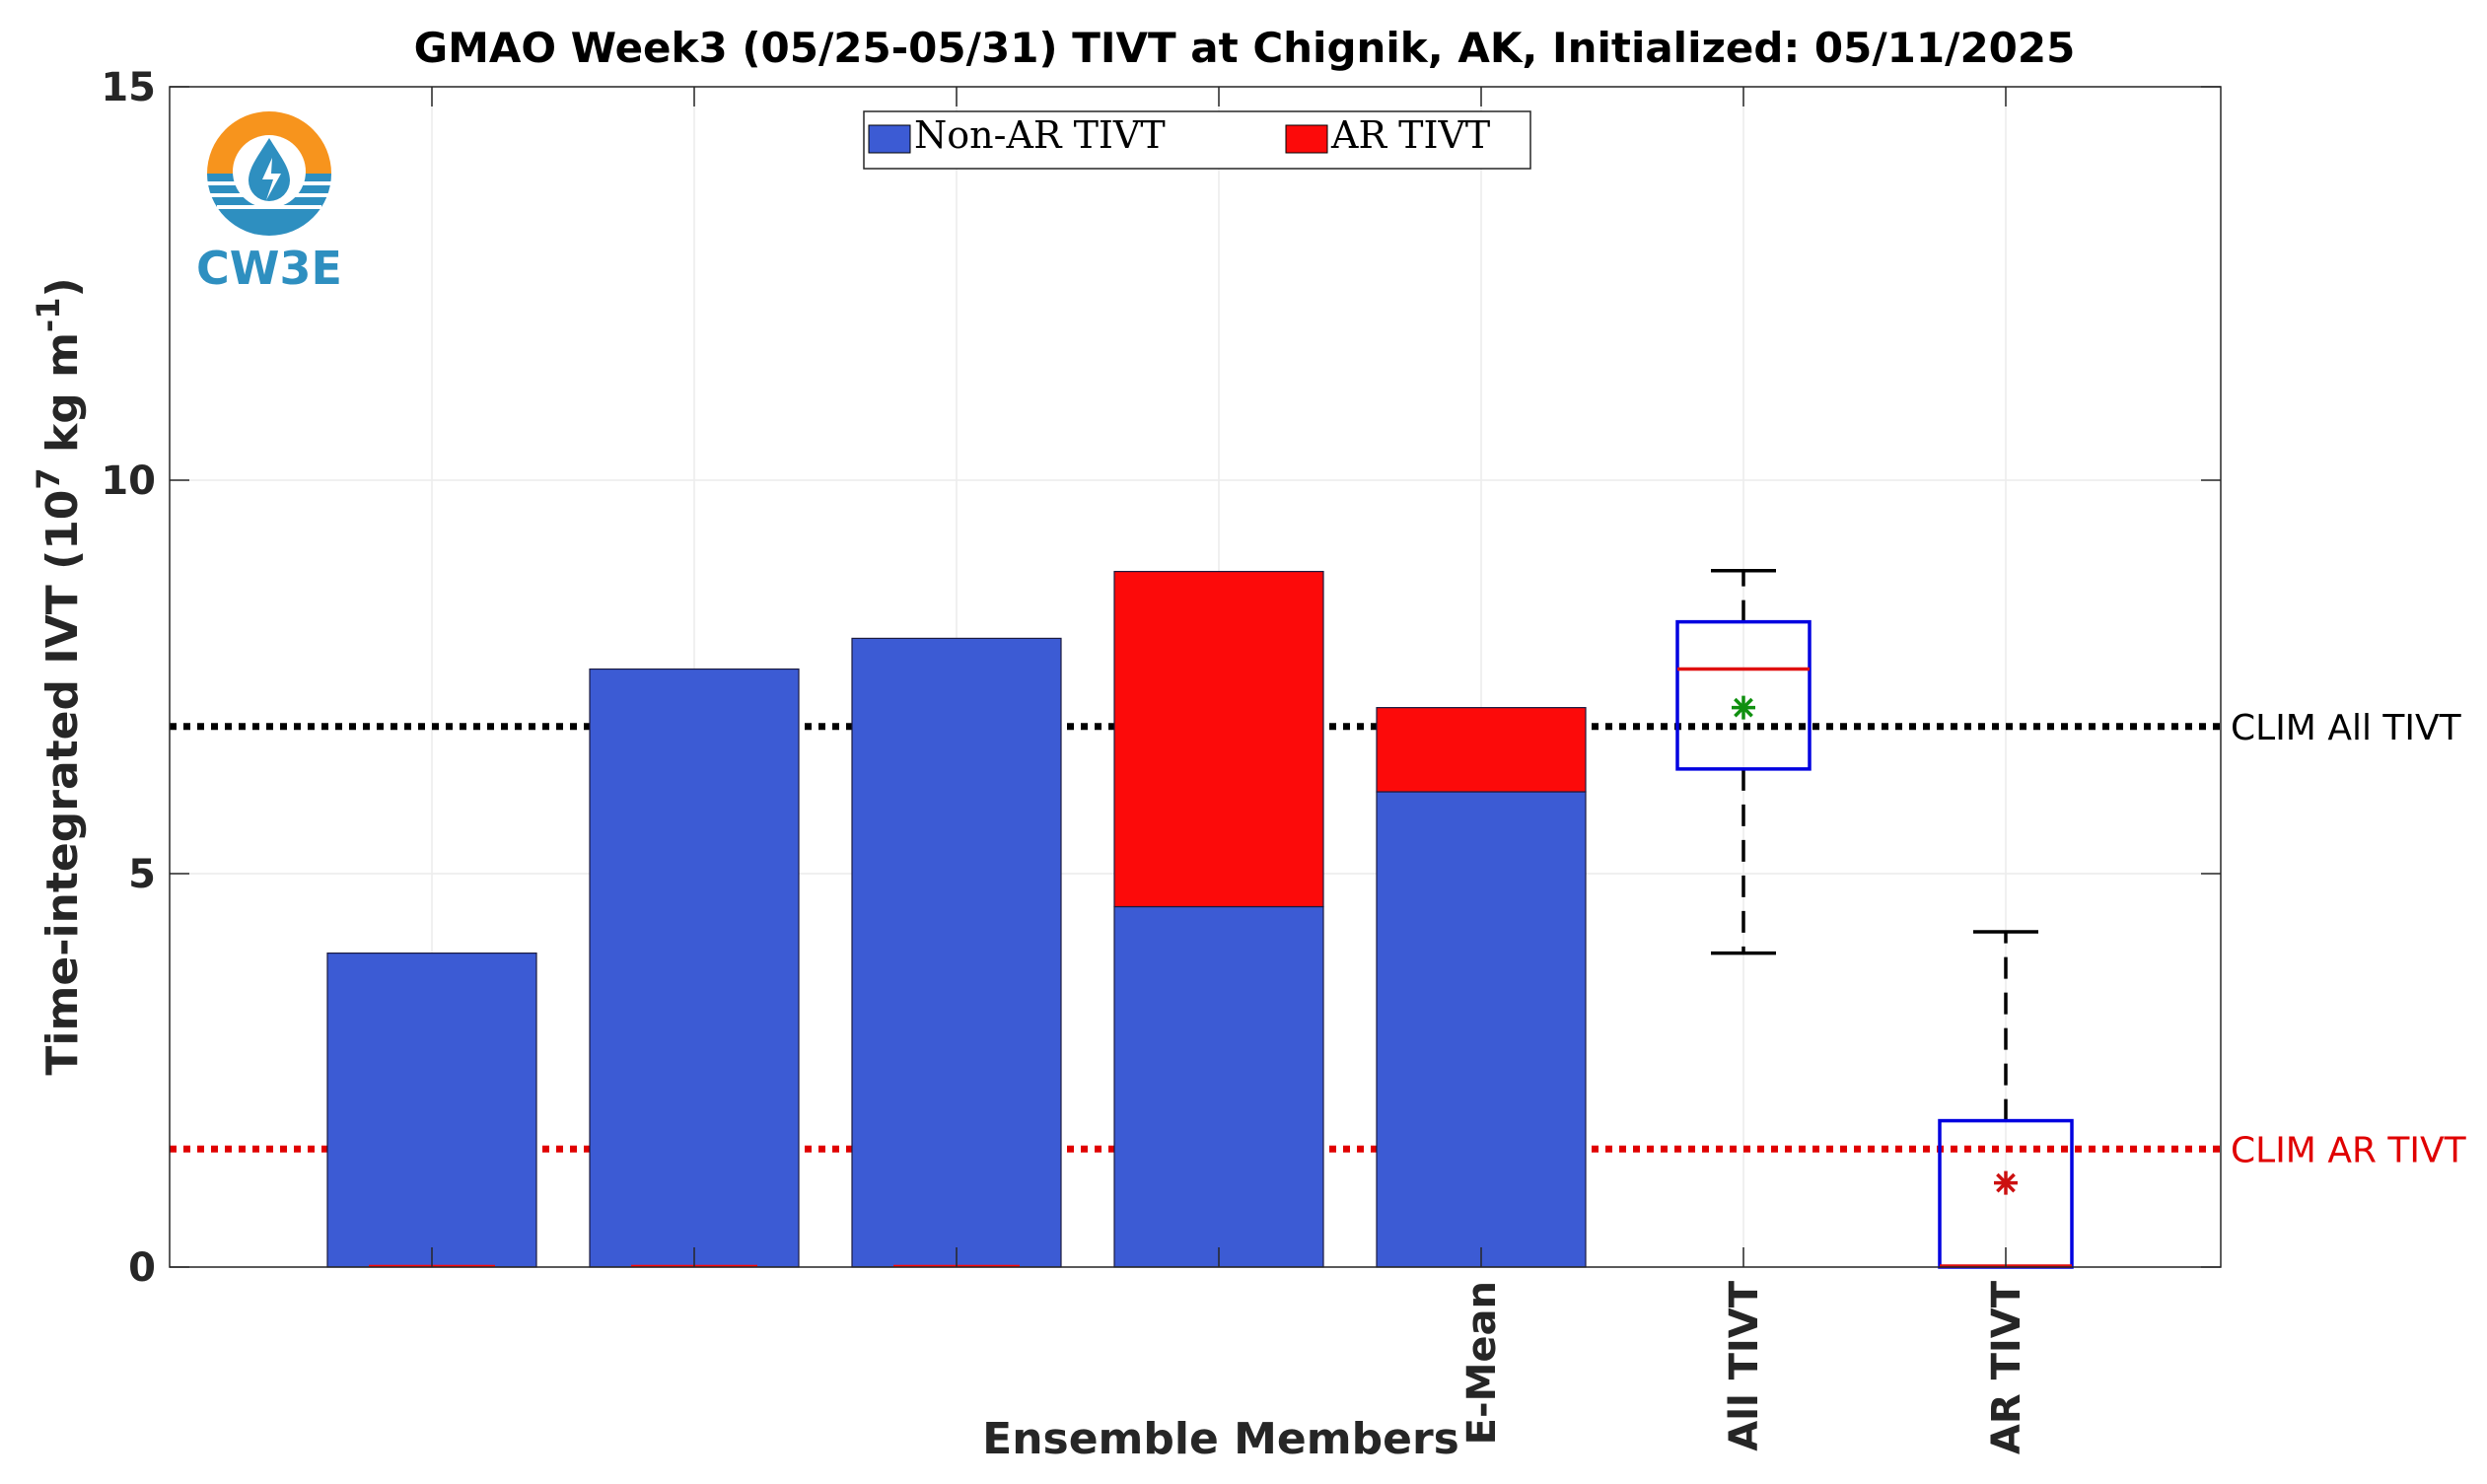 The height and width of the screenshot is (1484, 2487). I want to click on x-tick-label: AR TIVT, so click(2006, 1367).